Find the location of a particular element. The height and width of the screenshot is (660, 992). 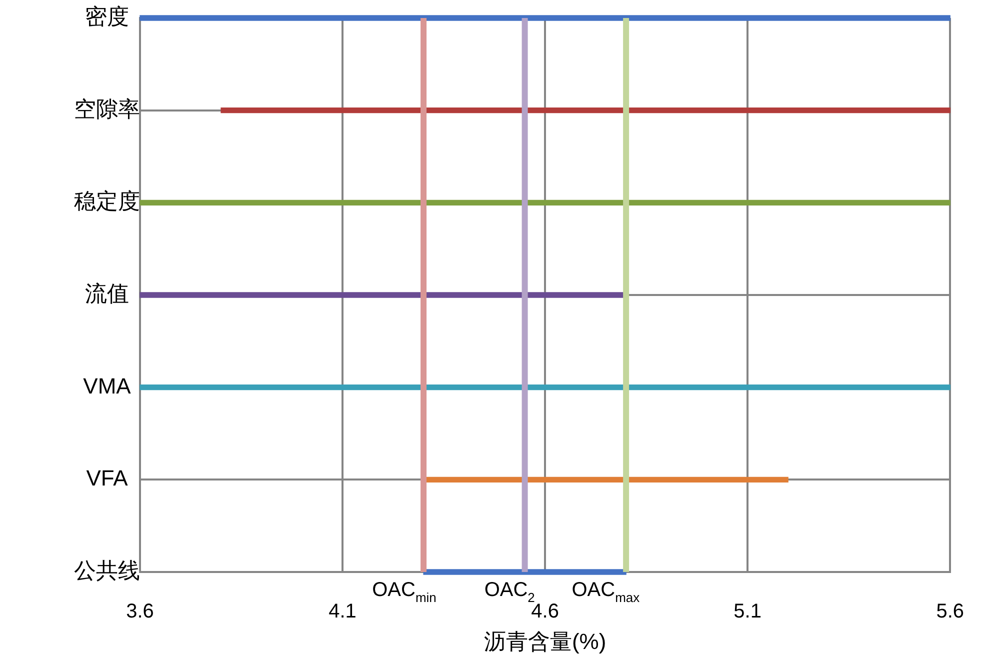

x-tick-label: 4.6 is located at coordinates (545, 611).